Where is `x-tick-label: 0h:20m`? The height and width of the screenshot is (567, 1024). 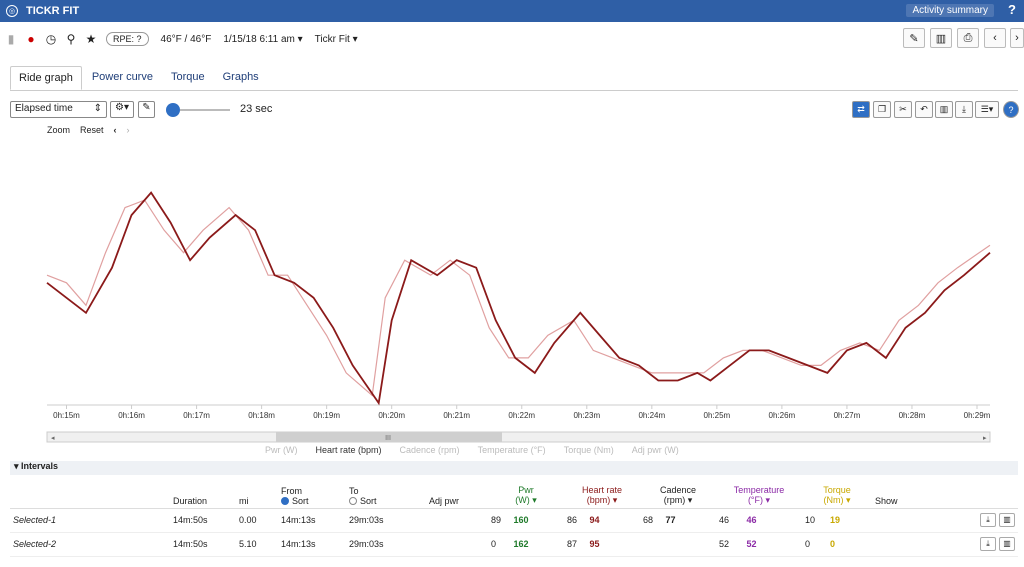 x-tick-label: 0h:20m is located at coordinates (391, 415).